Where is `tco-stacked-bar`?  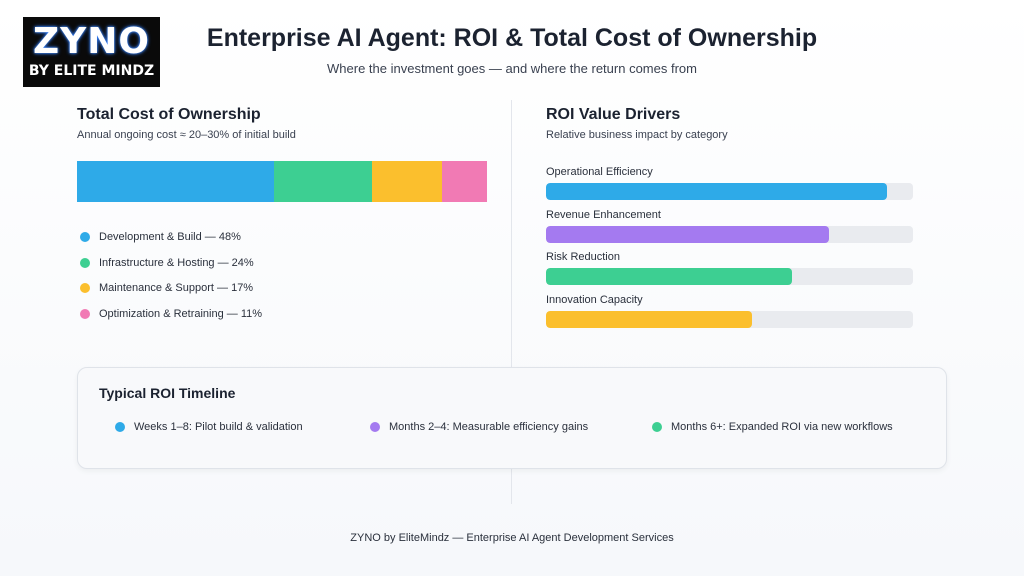
tco-stacked-bar is located at coordinates (282, 181).